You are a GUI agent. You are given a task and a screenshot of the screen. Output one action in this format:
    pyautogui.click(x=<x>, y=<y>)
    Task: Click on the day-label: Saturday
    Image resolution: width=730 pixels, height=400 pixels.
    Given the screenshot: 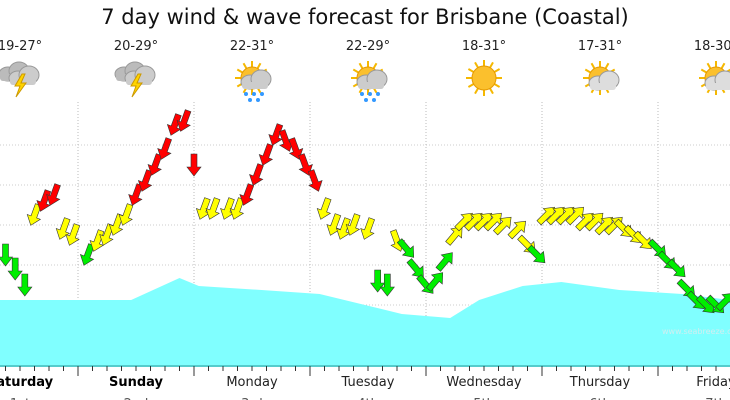 What is the action you would take?
    pyautogui.click(x=27, y=382)
    